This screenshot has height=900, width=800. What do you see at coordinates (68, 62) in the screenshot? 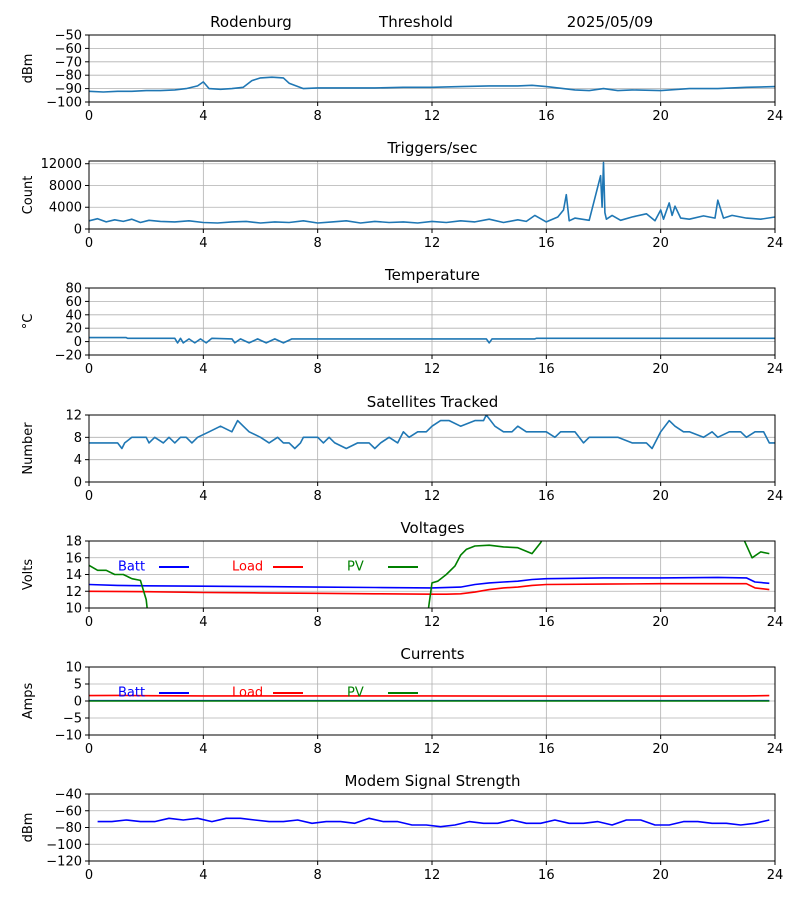
I see `y-tick-label: −70` at bounding box center [68, 62].